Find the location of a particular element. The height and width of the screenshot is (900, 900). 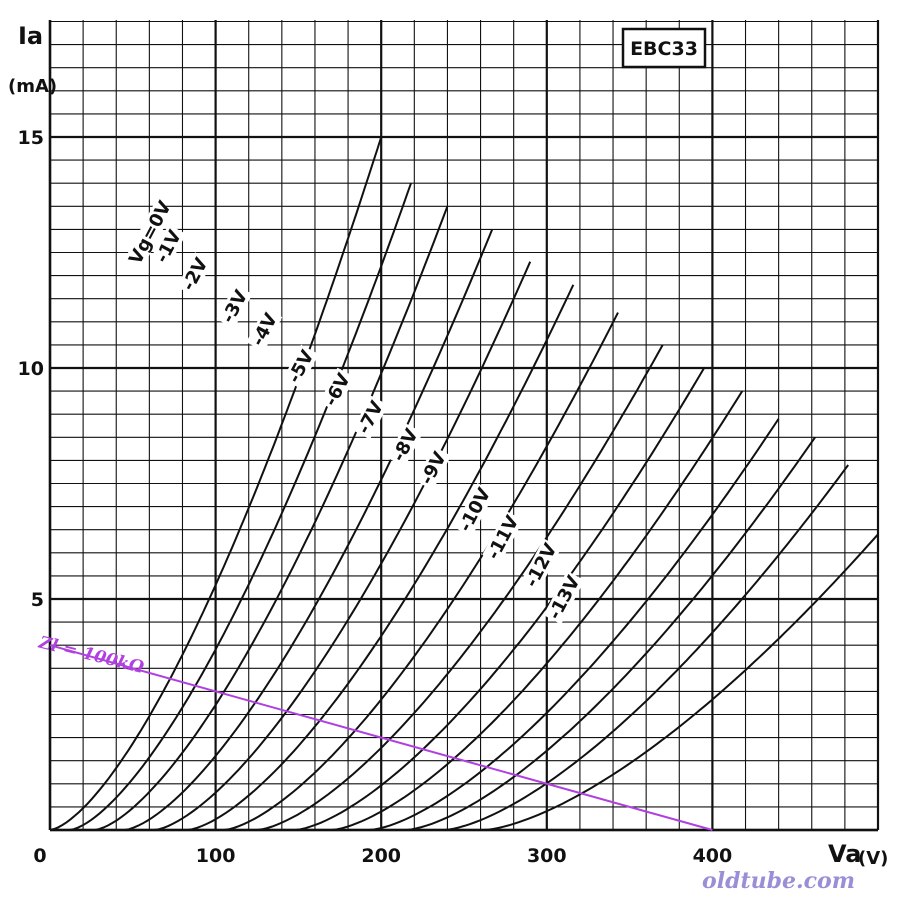

x-tick-label: 0 is located at coordinates (39, 856).